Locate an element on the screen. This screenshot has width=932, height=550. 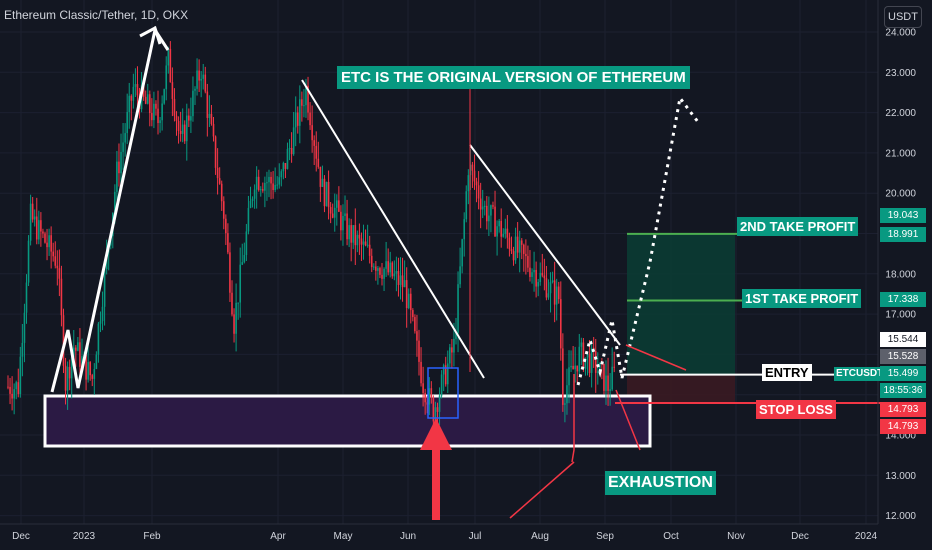
impulse-arrow is located at coordinates (110, 209).